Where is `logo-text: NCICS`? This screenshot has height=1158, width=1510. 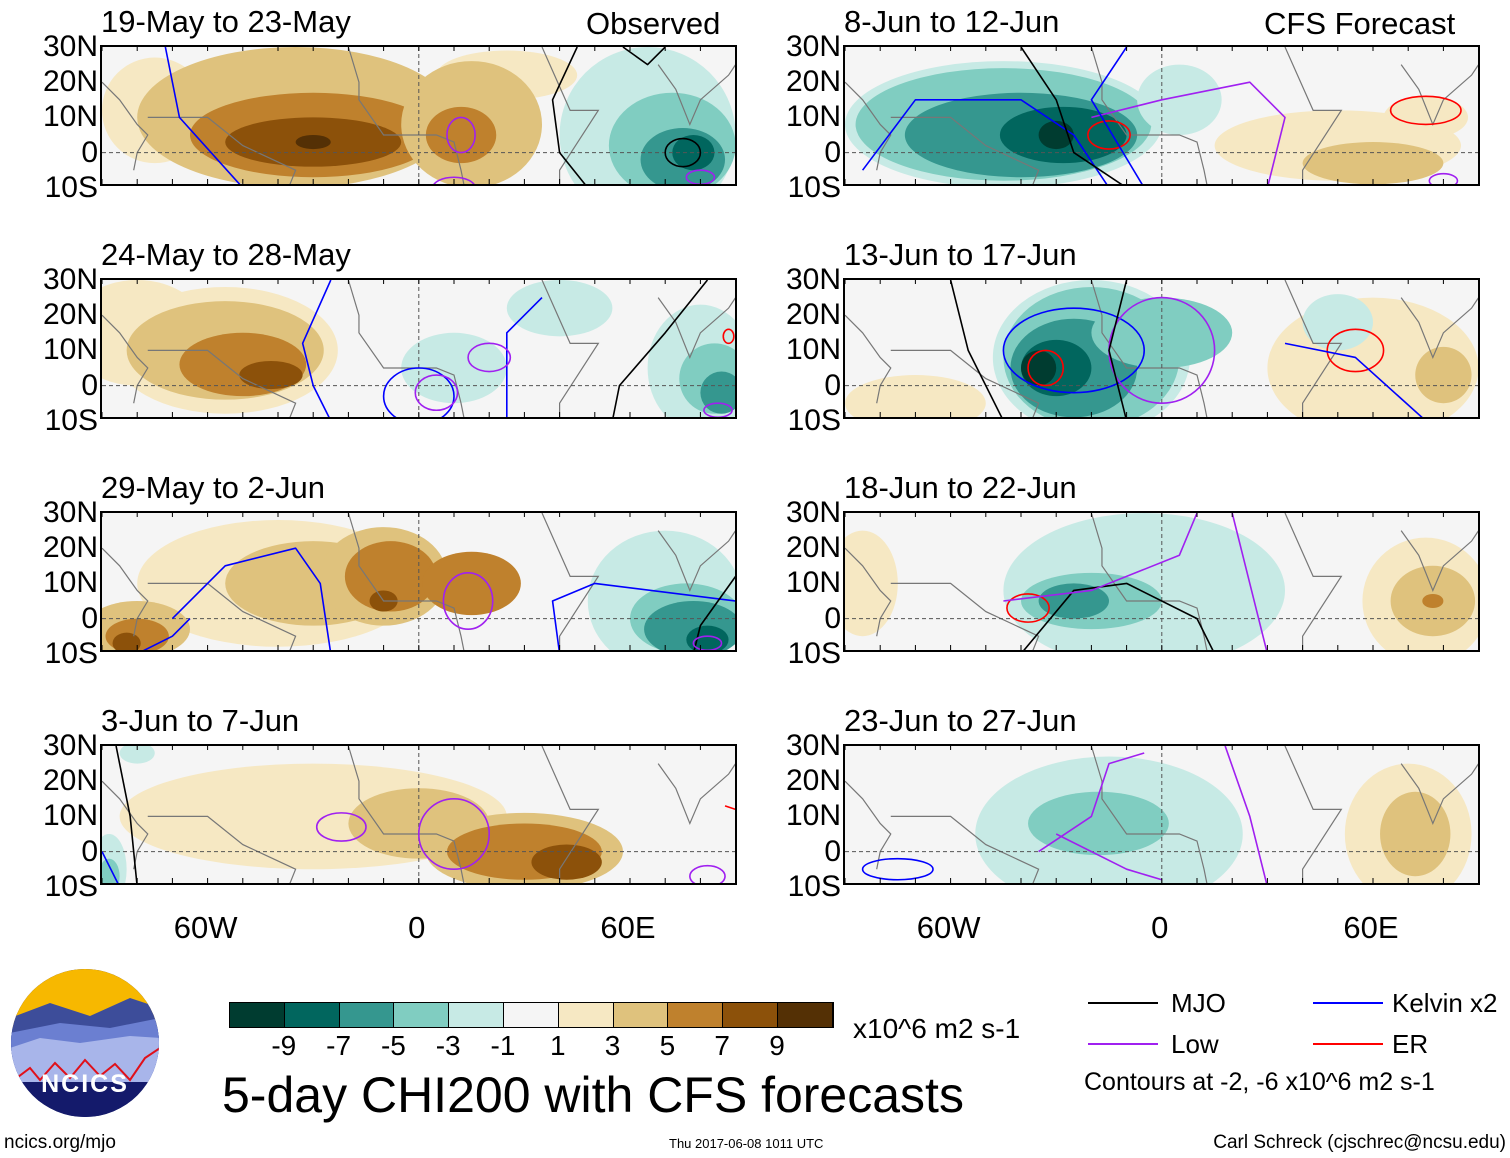
logo-text: NCICS is located at coordinates (85, 1084).